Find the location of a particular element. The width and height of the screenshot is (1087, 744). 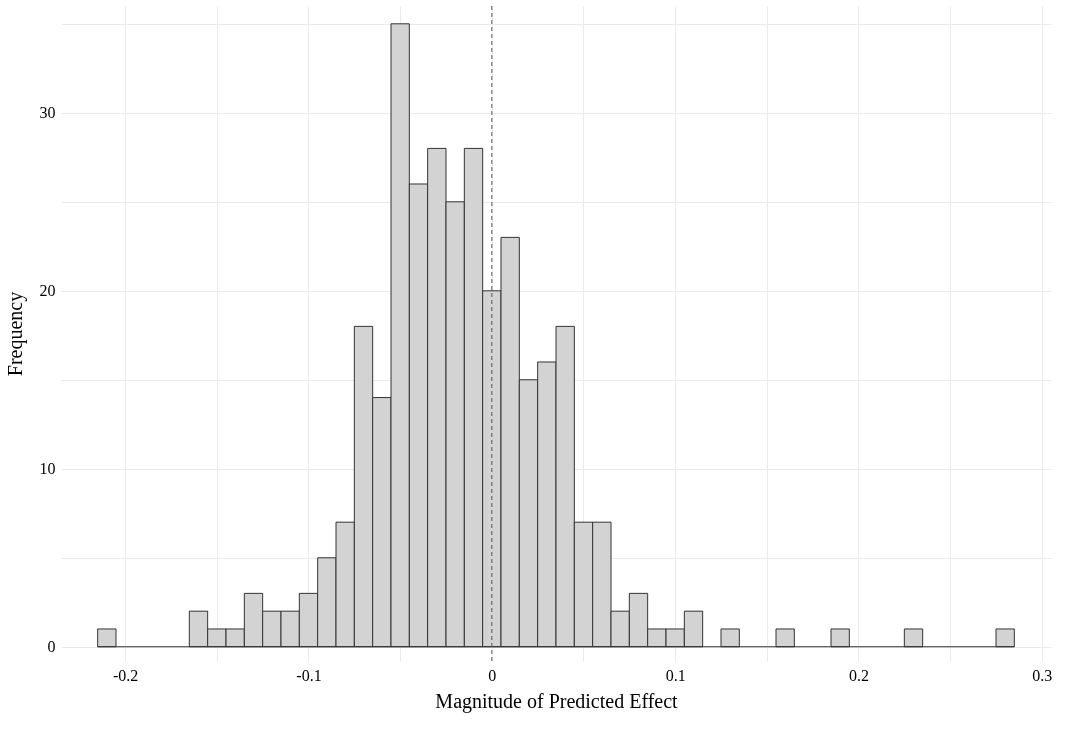

y-tick-label: 20 is located at coordinates (47, 291).